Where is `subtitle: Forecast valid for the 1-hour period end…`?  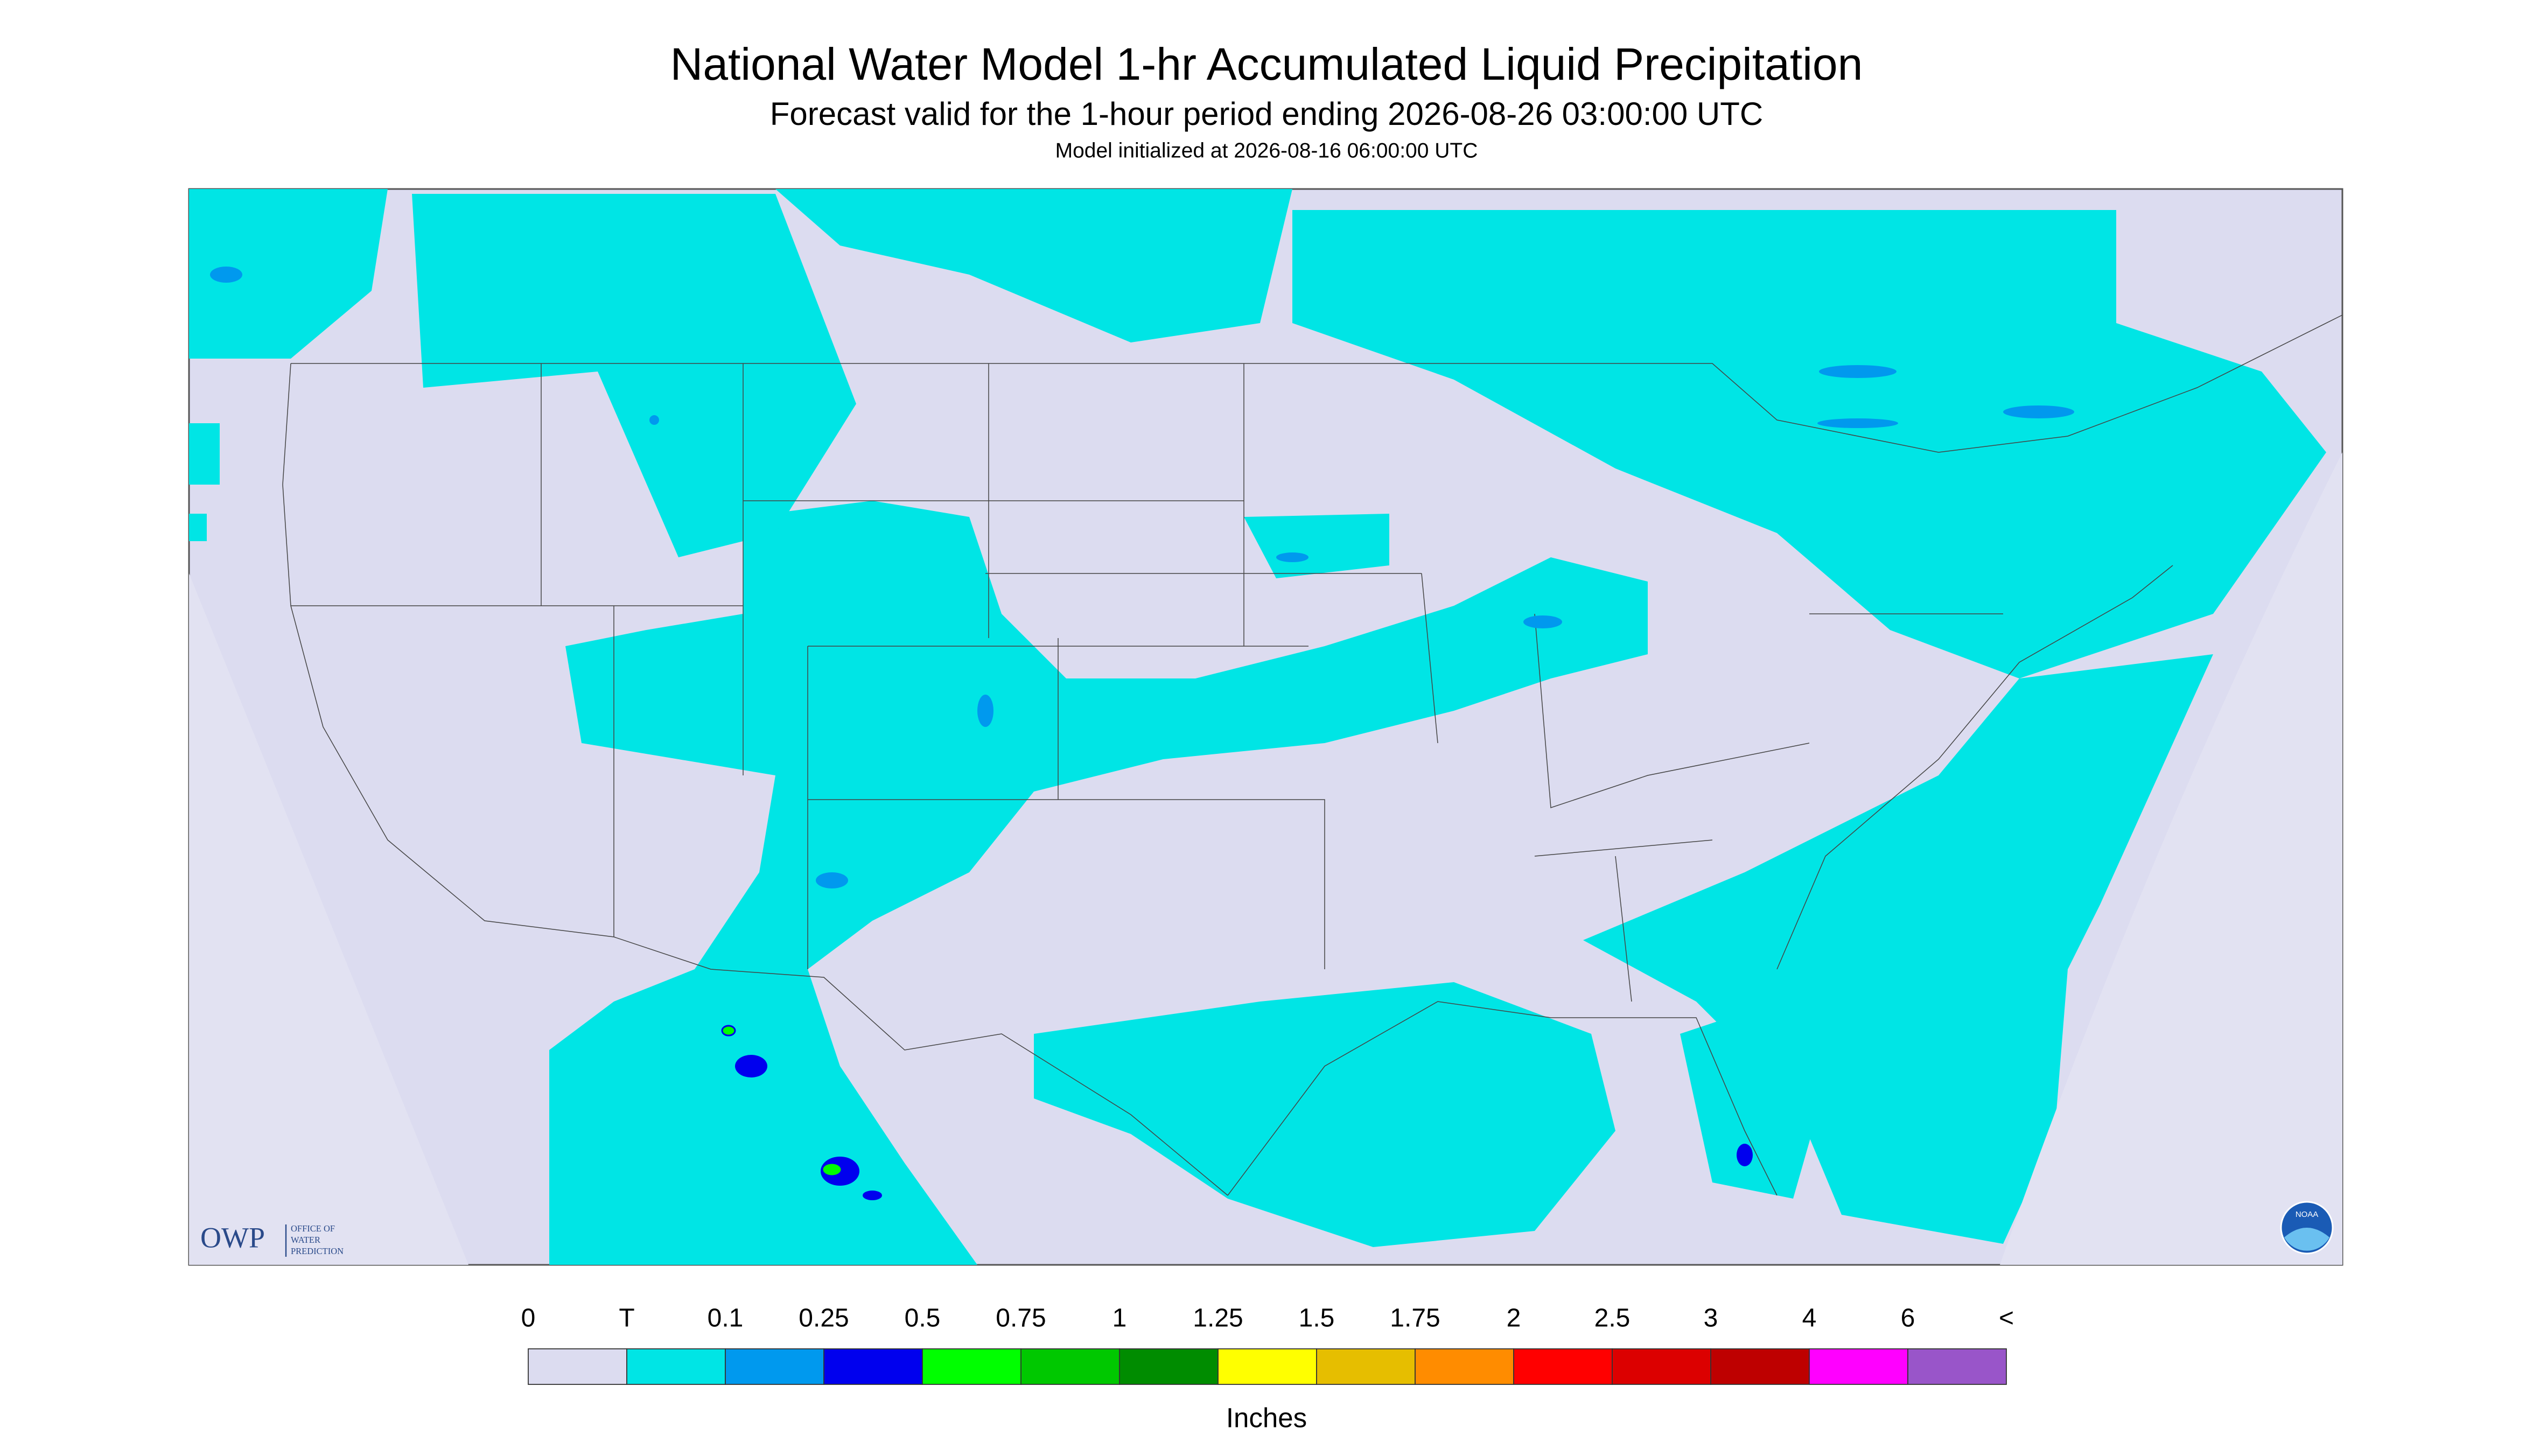 subtitle: Forecast valid for the 1-hour period end… is located at coordinates (1266, 114).